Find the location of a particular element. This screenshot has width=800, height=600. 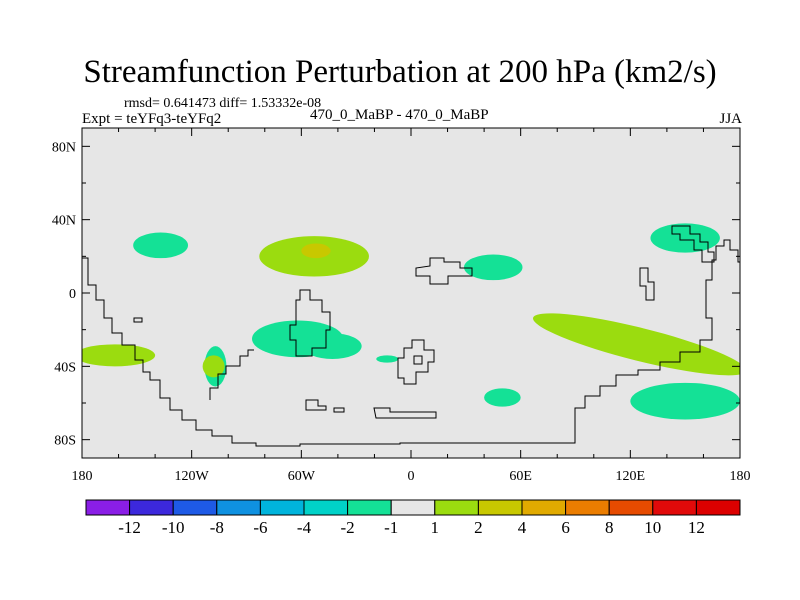

experiment-label: Expt = teYFq3-teYFq2 is located at coordinates (152, 119).